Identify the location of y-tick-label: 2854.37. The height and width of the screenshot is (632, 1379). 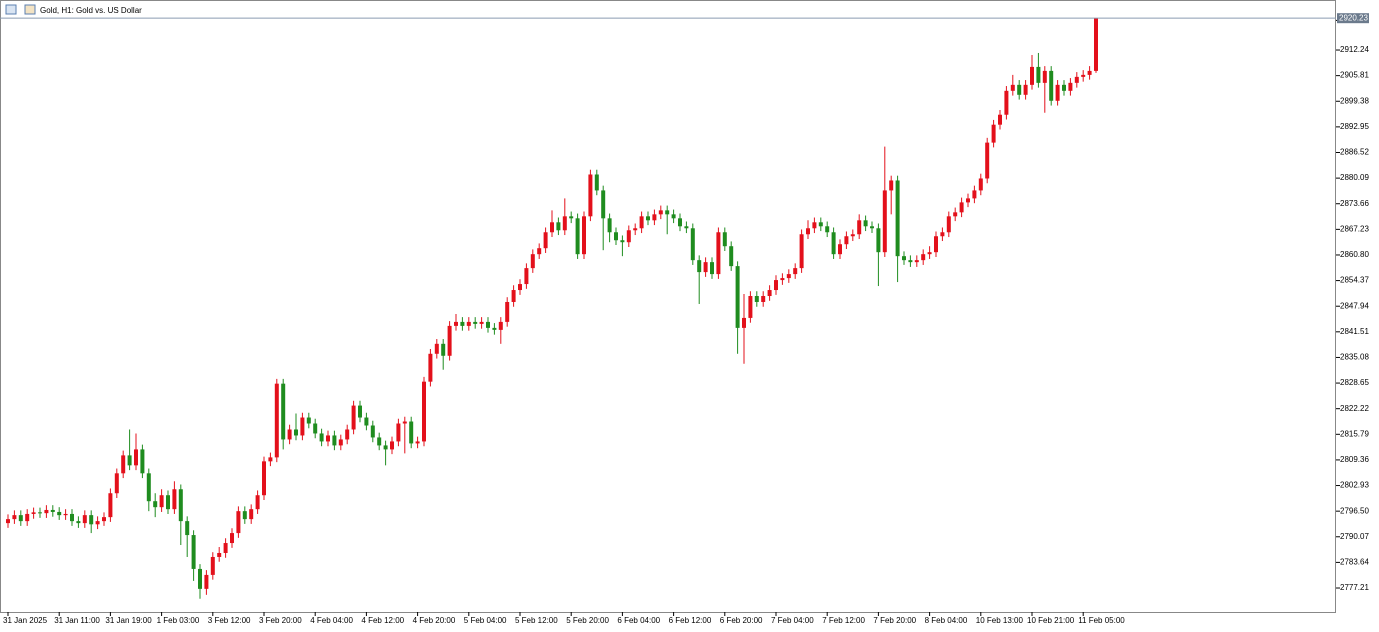
(1354, 280).